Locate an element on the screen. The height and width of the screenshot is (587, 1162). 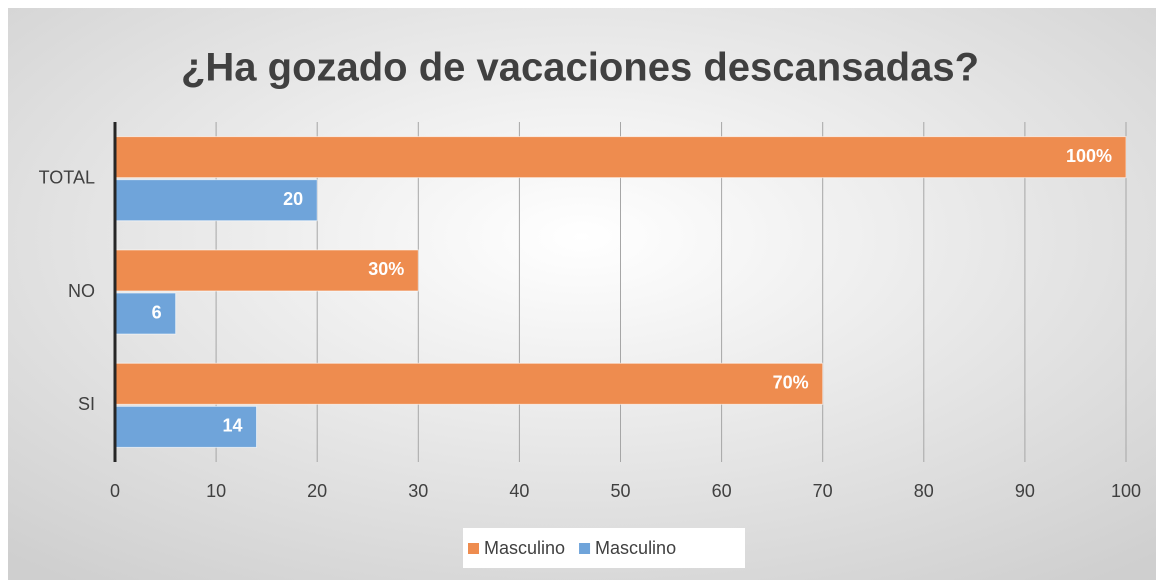
x-tick-label: 30 is located at coordinates (418, 491).